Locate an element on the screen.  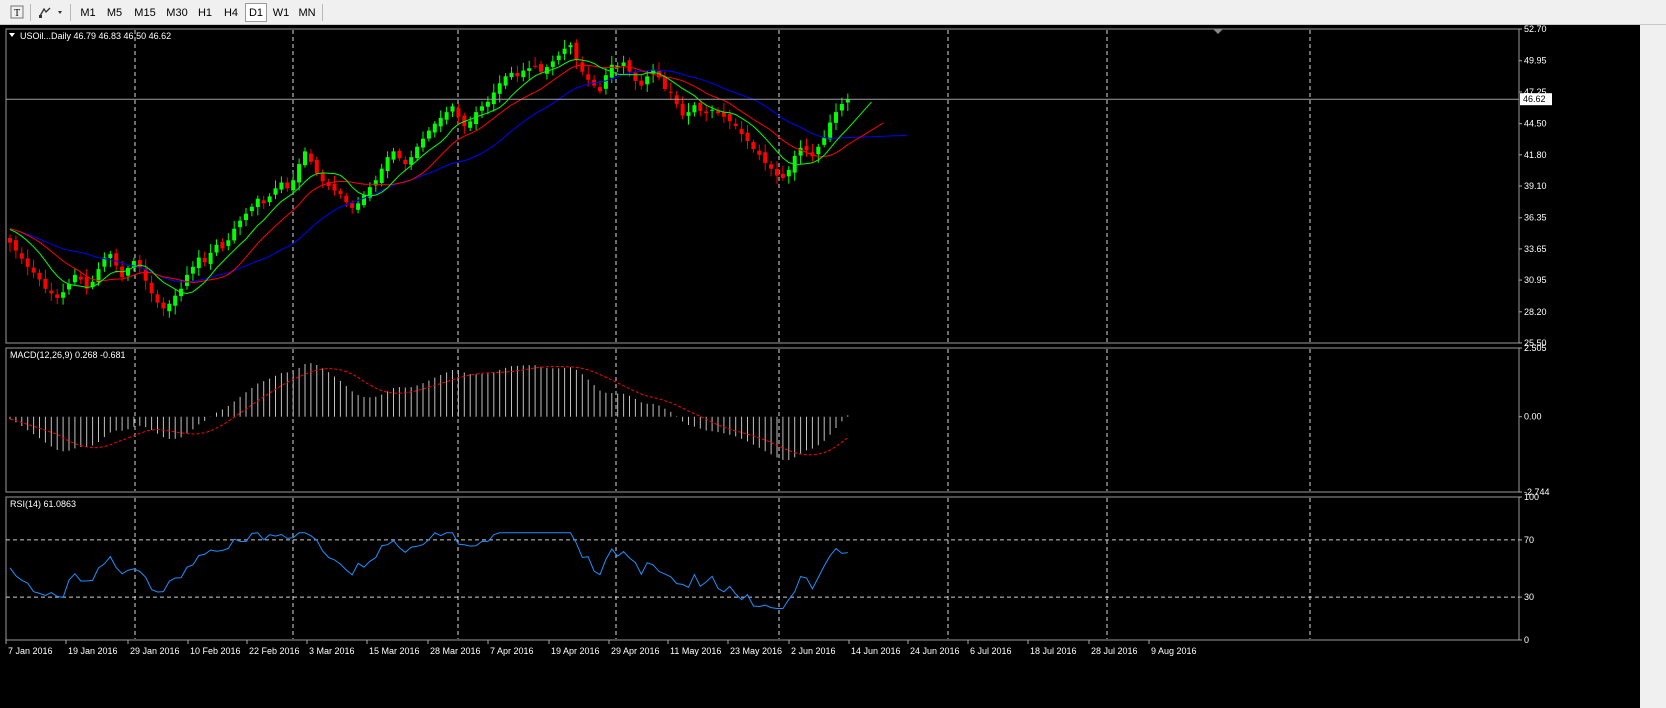
axis-label: 30 is located at coordinates (1529, 597).